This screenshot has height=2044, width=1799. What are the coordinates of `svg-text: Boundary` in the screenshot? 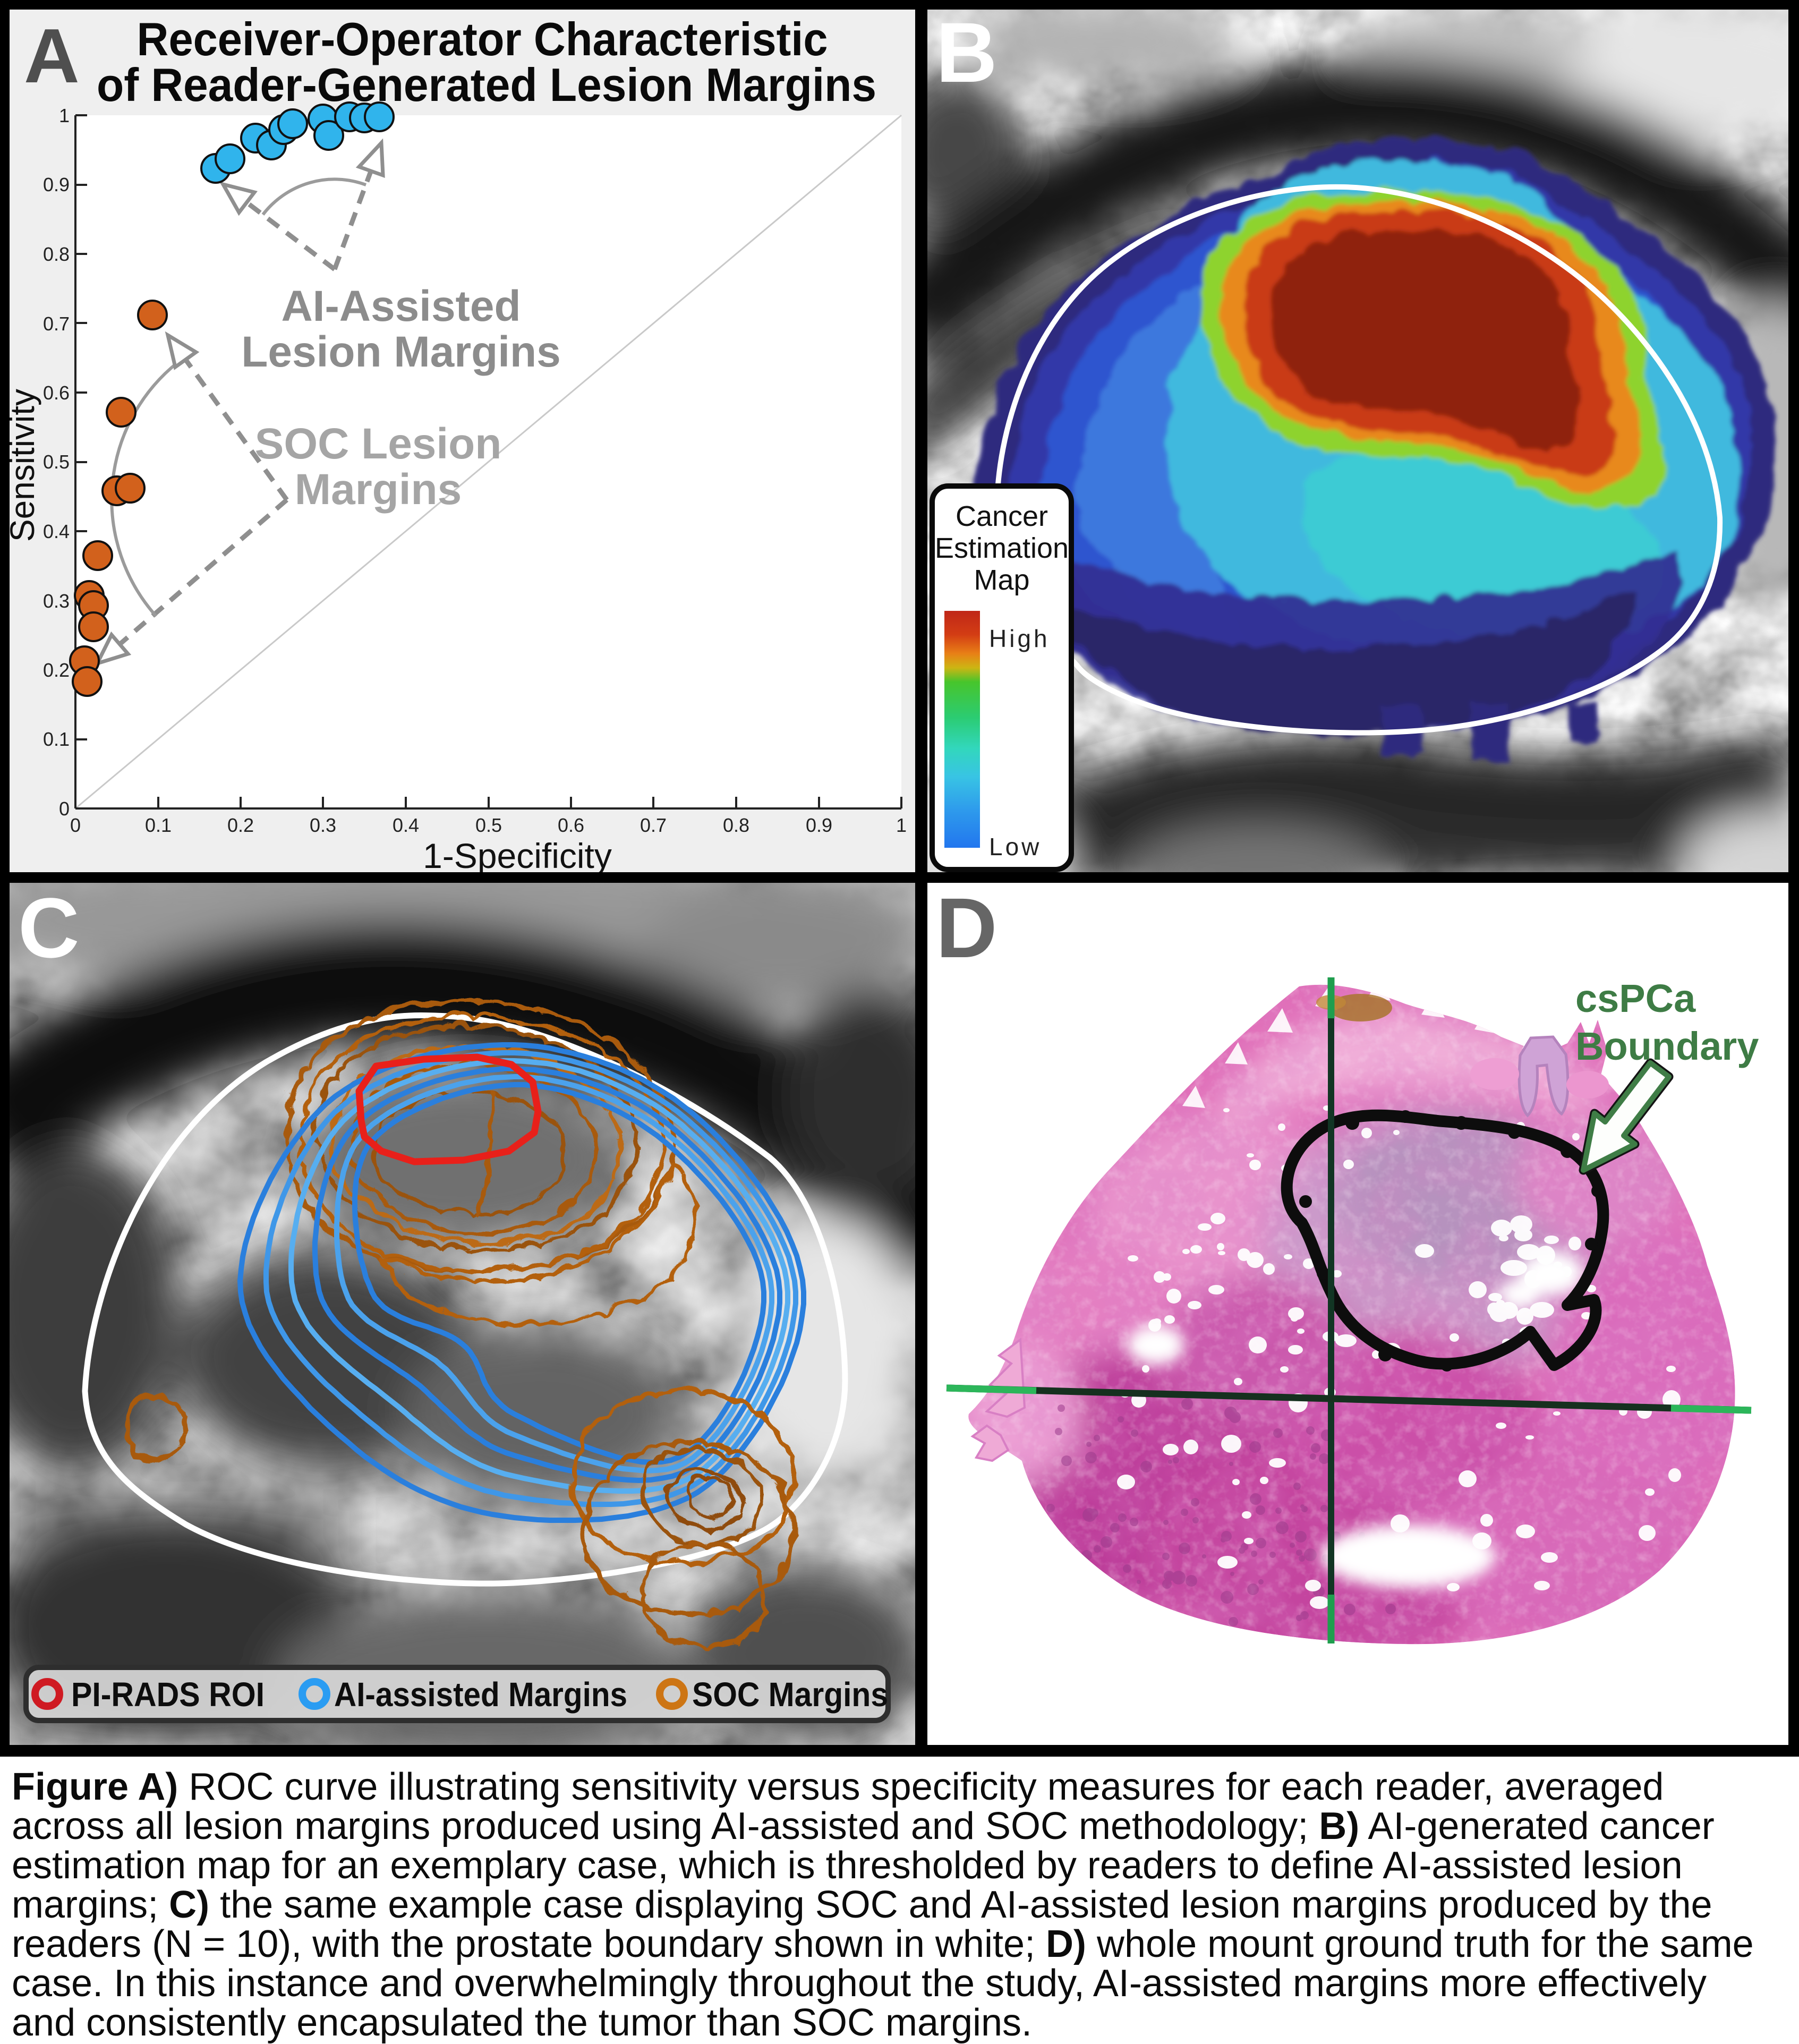 It's located at (1667, 1046).